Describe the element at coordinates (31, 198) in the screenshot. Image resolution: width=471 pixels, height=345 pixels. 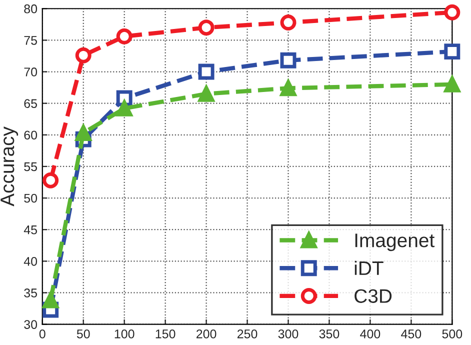
I see `y-tick-label: 50` at that location.